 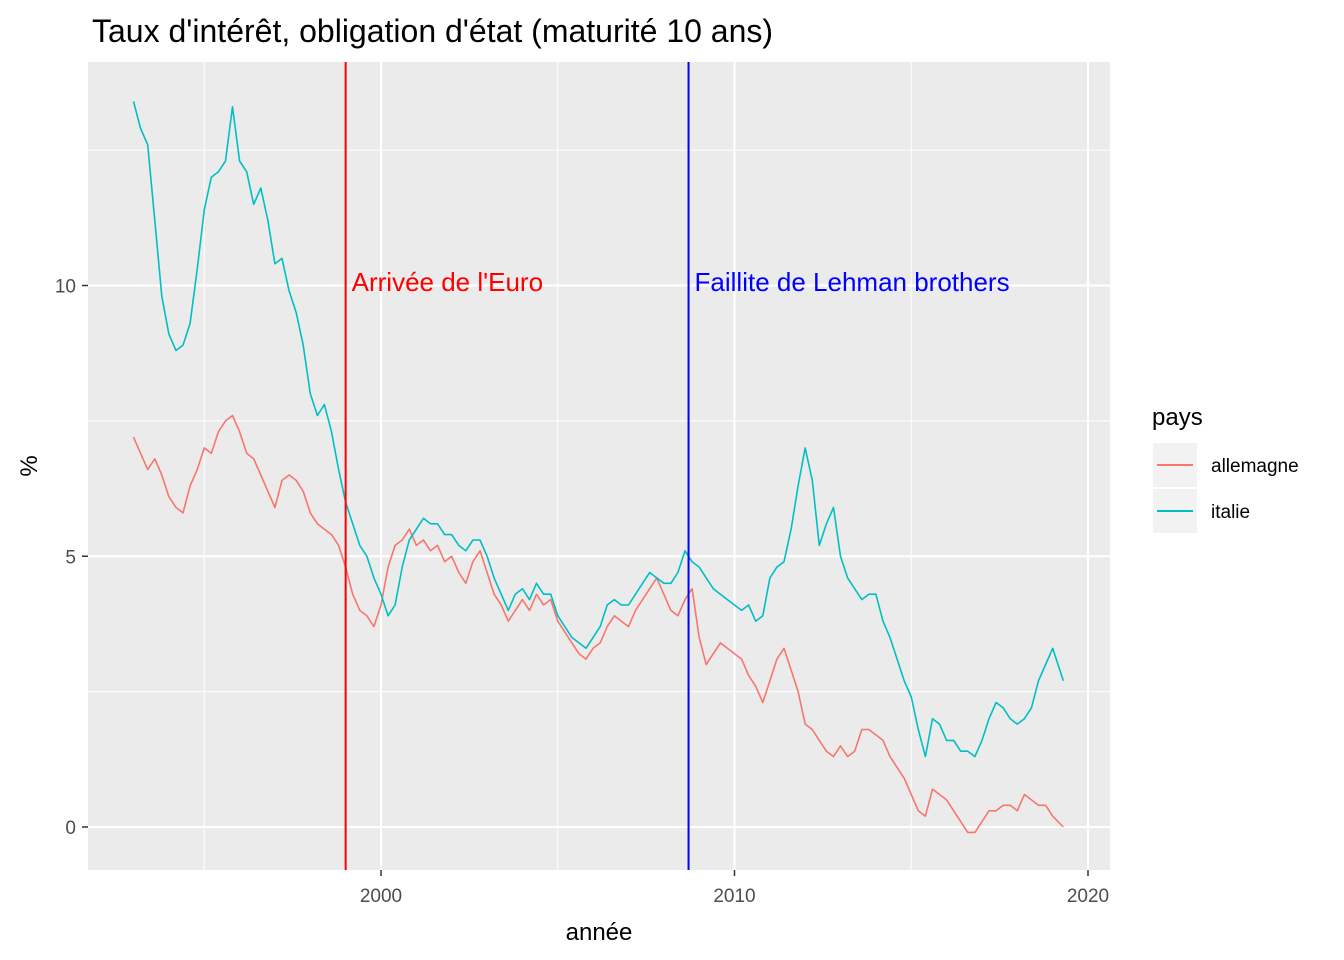 What do you see at coordinates (1230, 512) in the screenshot?
I see `legend-label-italie: italie` at bounding box center [1230, 512].